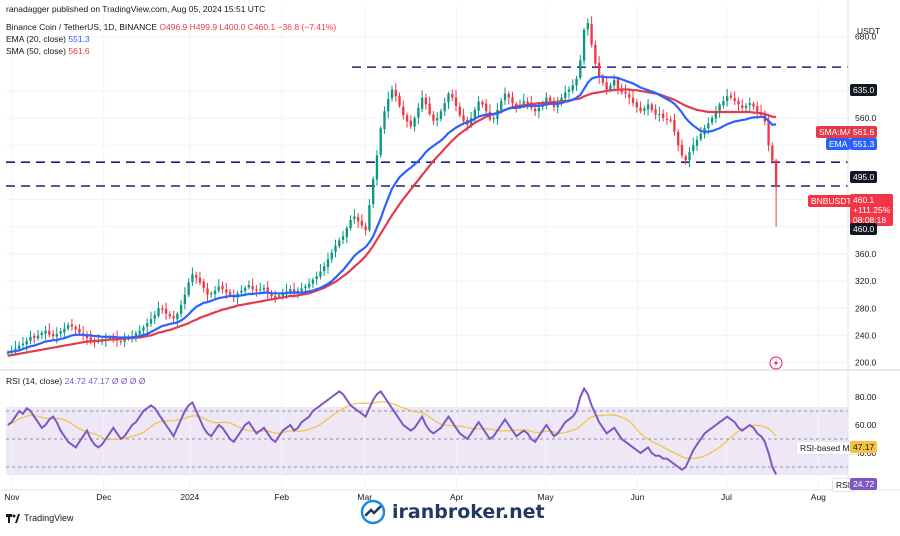  Describe the element at coordinates (36, 39) in the screenshot. I see `ema-legend-label: EMA (20, close)` at that location.